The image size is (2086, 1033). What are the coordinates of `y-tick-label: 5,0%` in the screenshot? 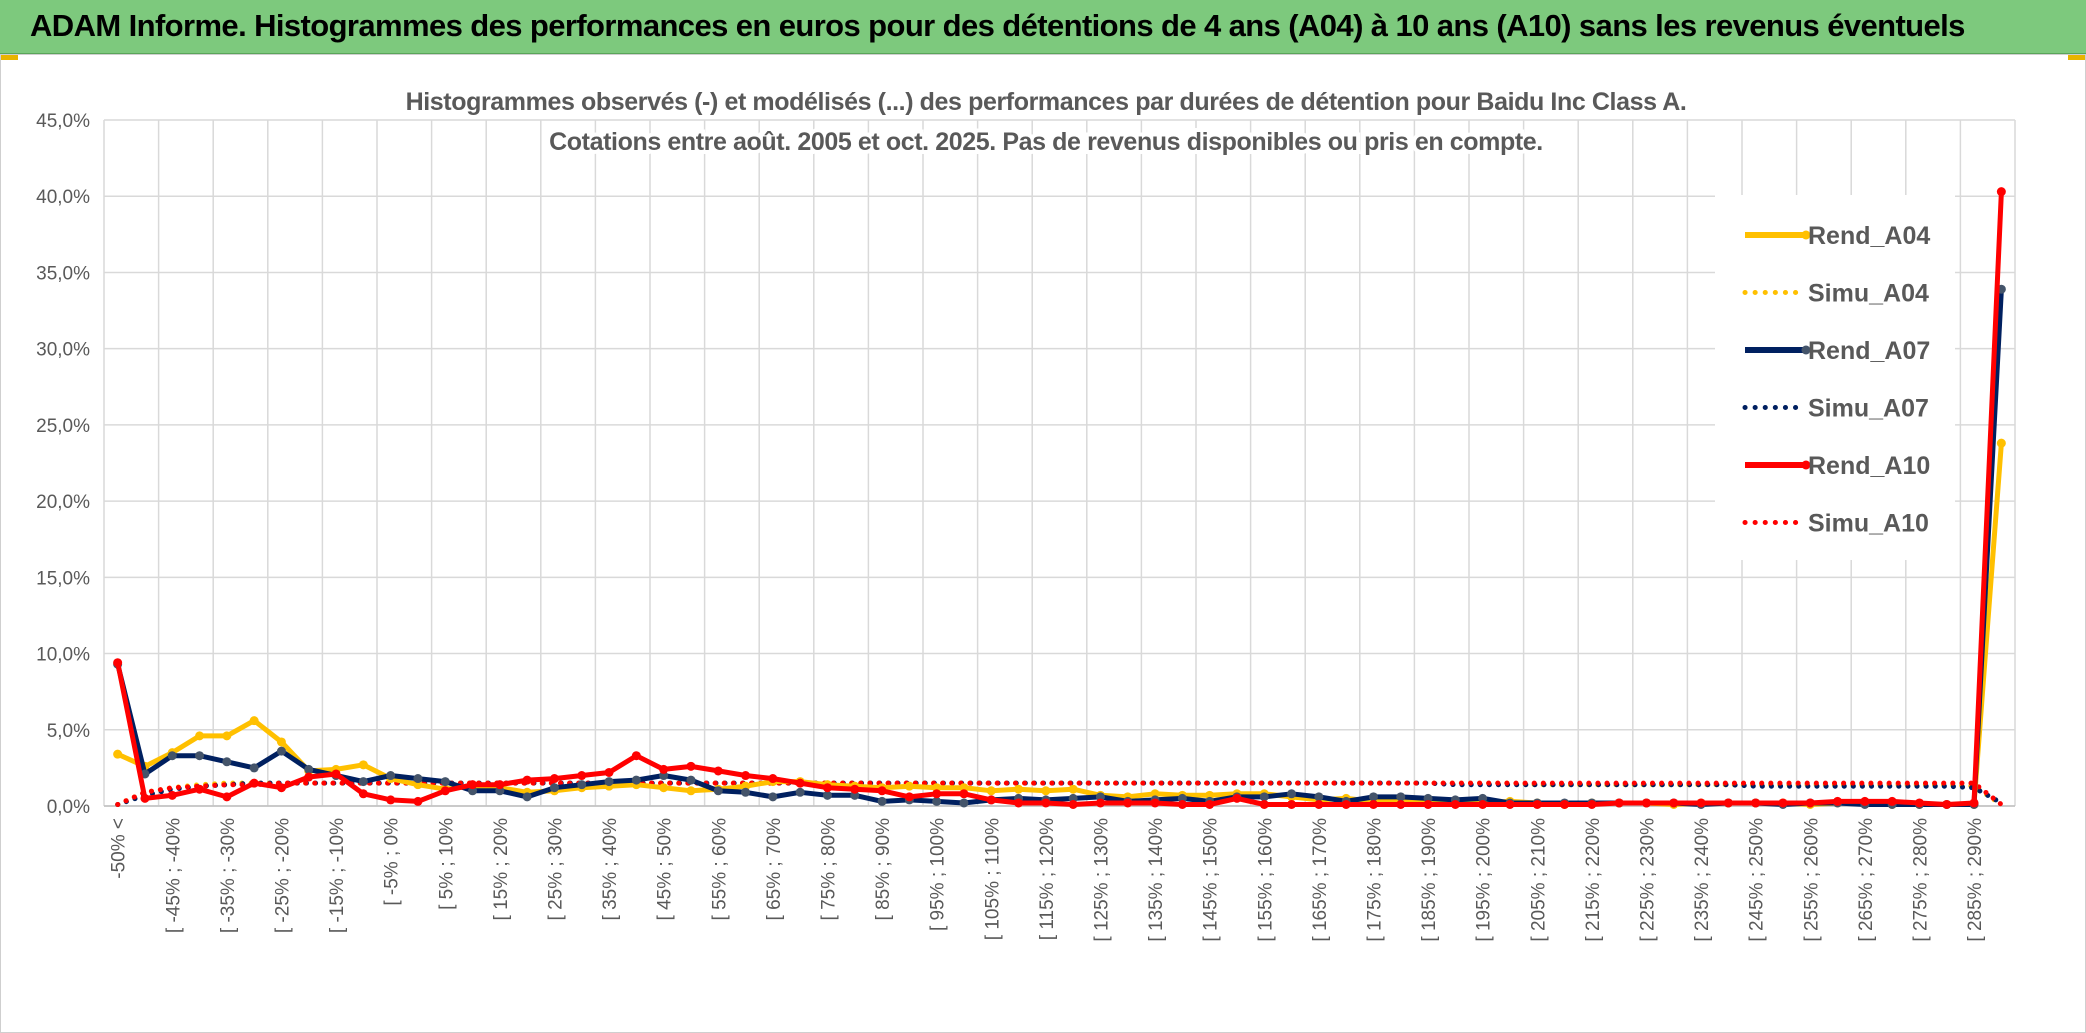 It's located at (68, 731).